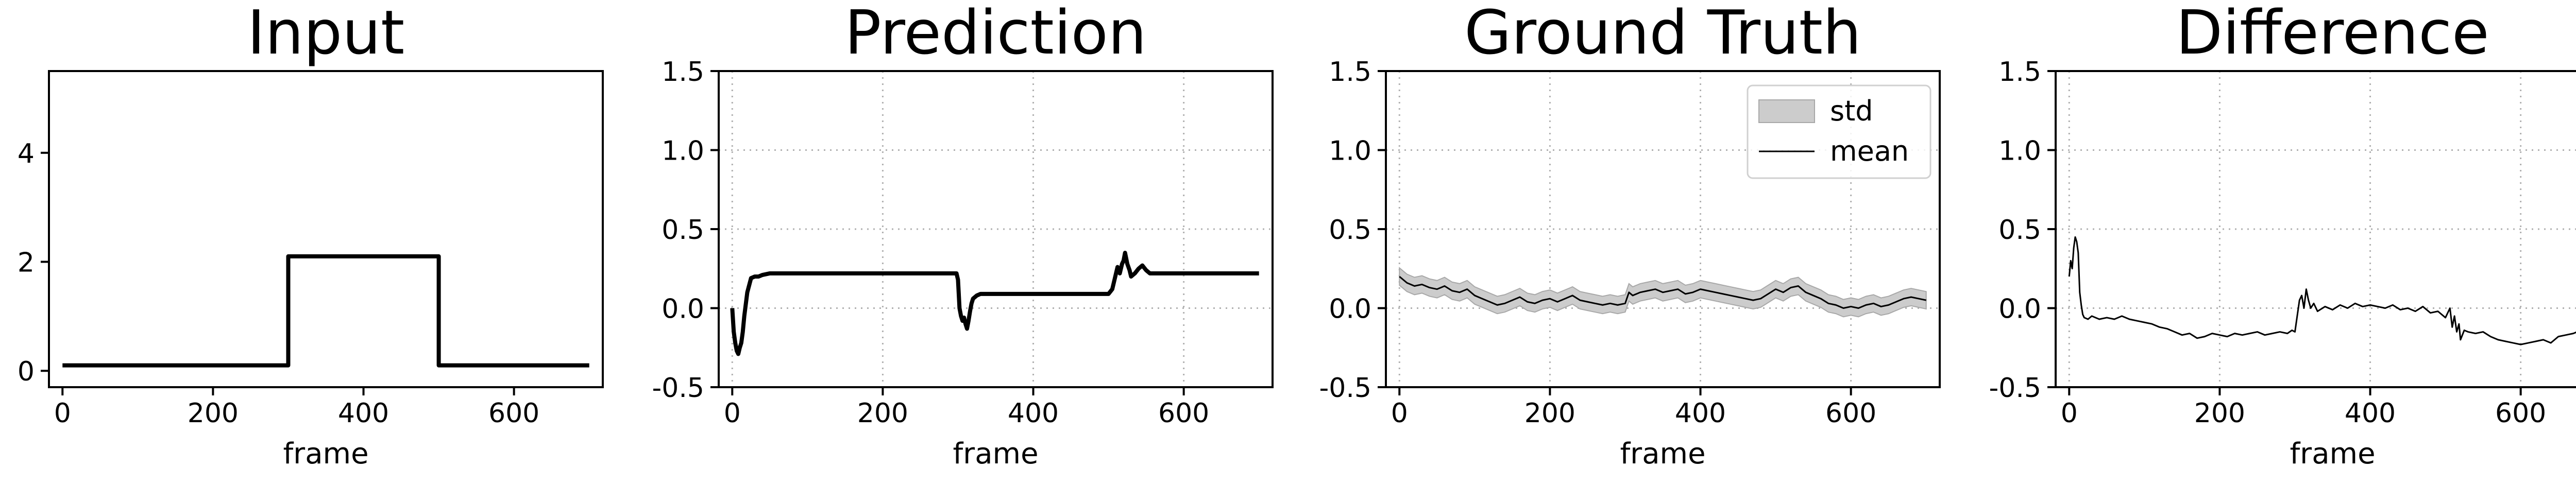 The height and width of the screenshot is (485, 2576). I want to click on legend-std-swatch, so click(1786, 111).